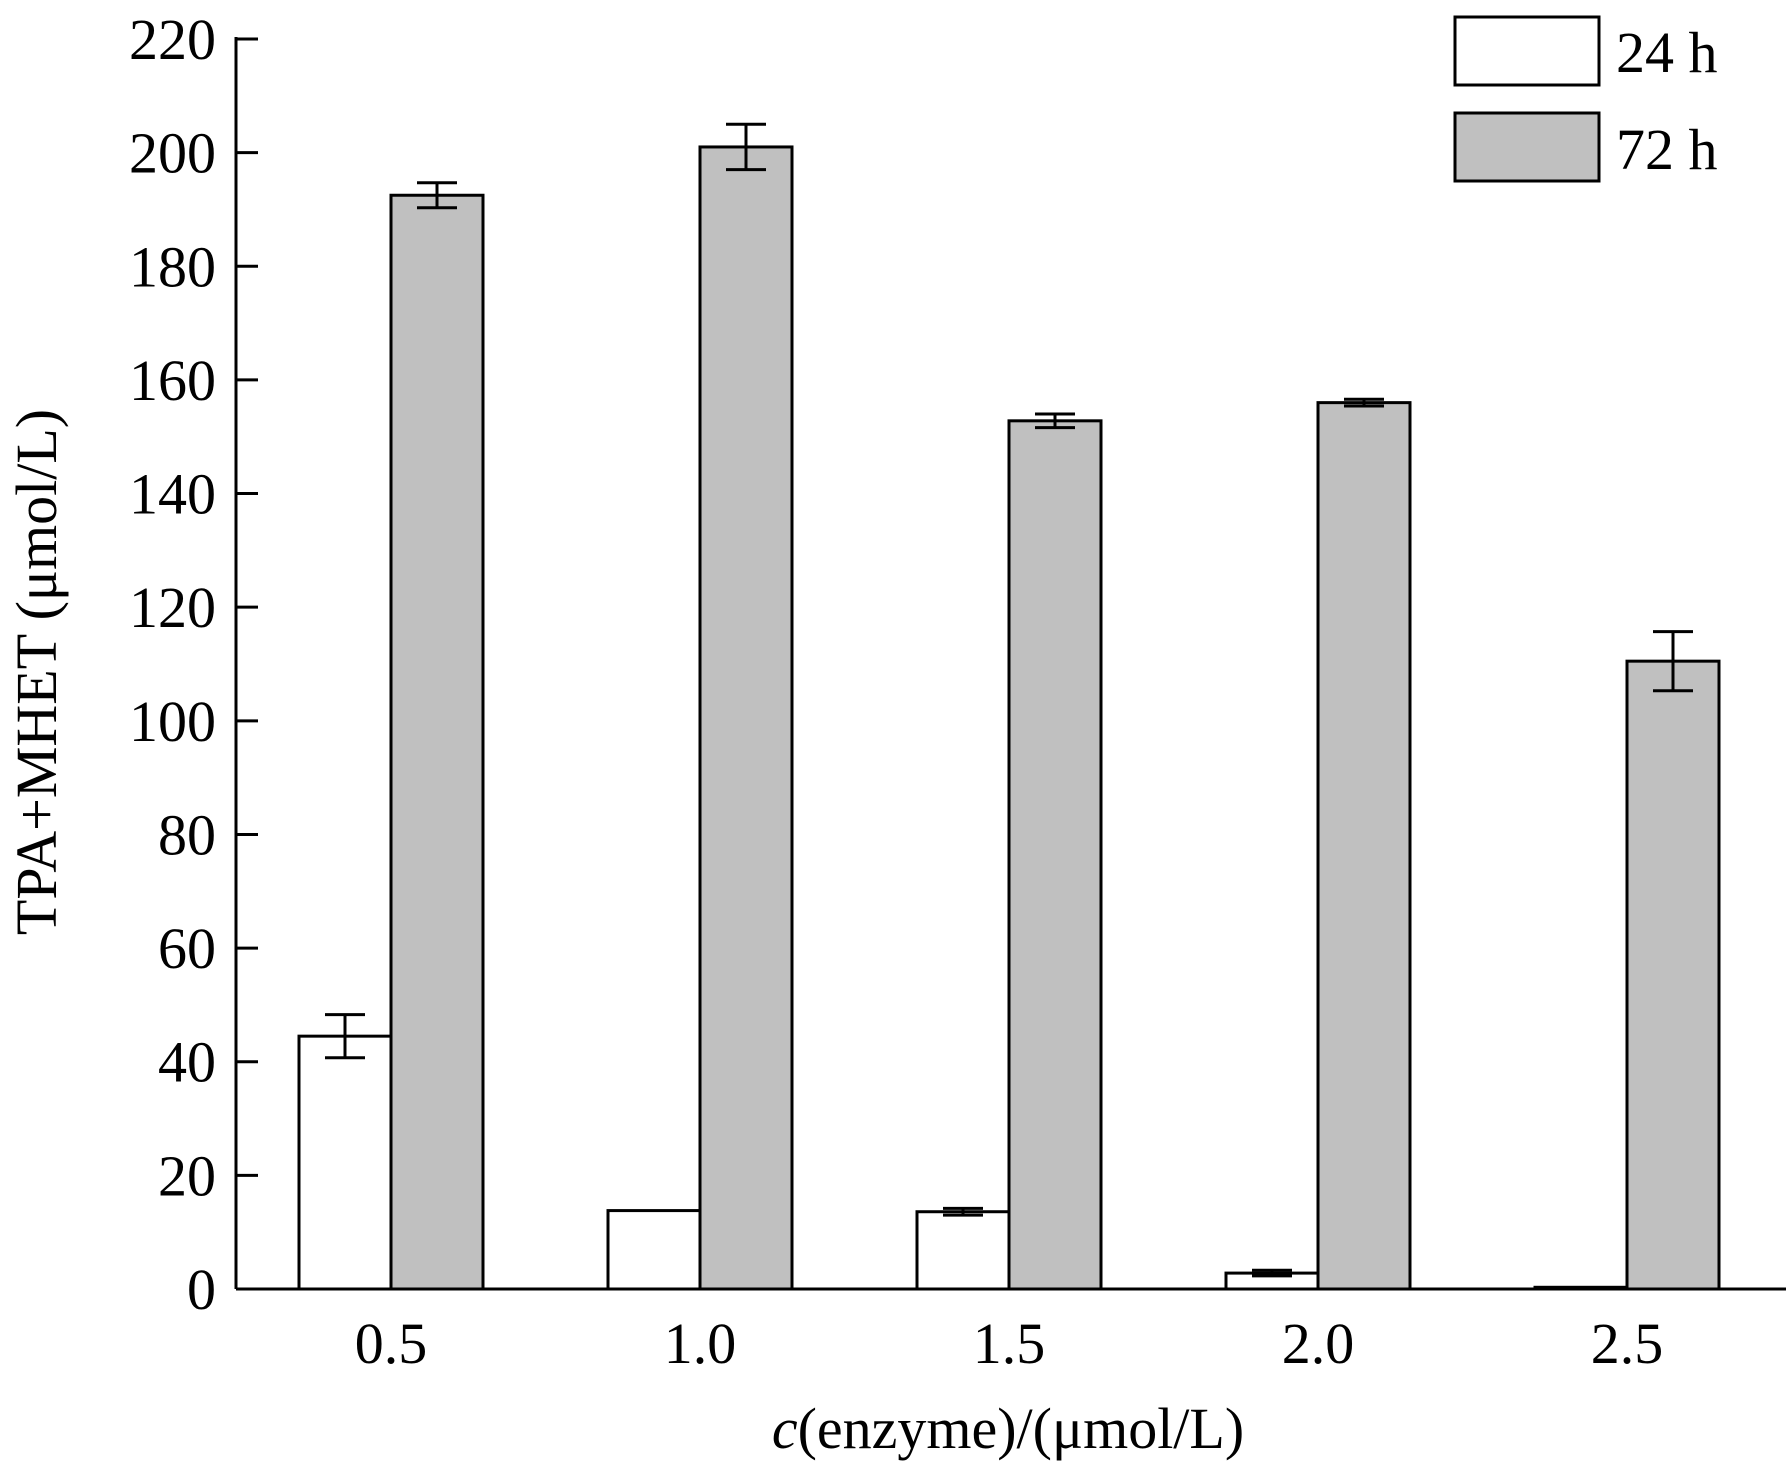  Describe the element at coordinates (187, 948) in the screenshot. I see `y-tick-label: 60` at that location.